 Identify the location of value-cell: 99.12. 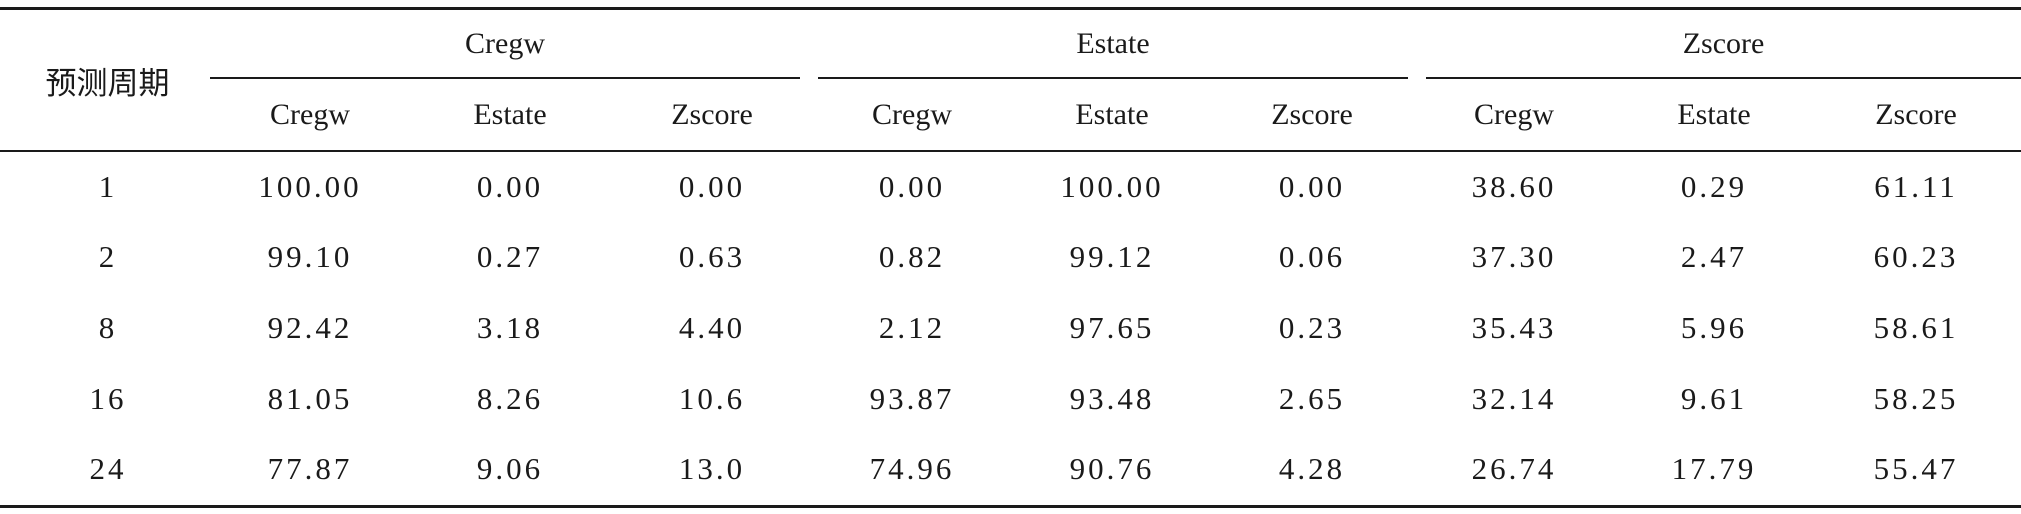
(1112, 256).